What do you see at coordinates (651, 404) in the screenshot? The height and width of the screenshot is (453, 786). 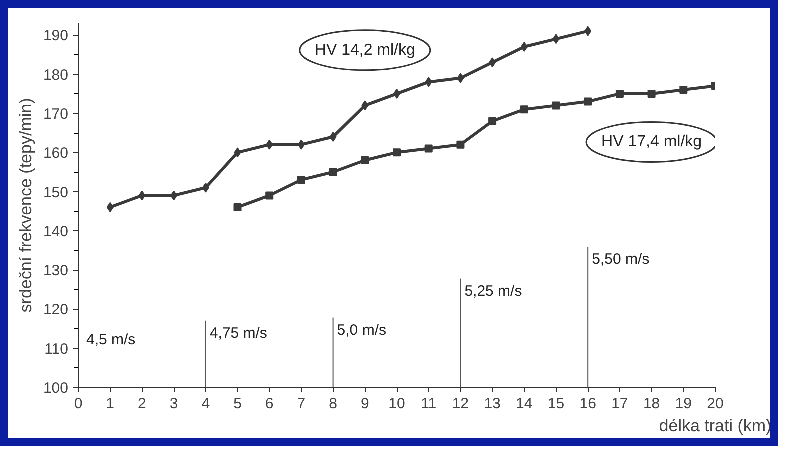 I see `x-tick-label: 18` at bounding box center [651, 404].